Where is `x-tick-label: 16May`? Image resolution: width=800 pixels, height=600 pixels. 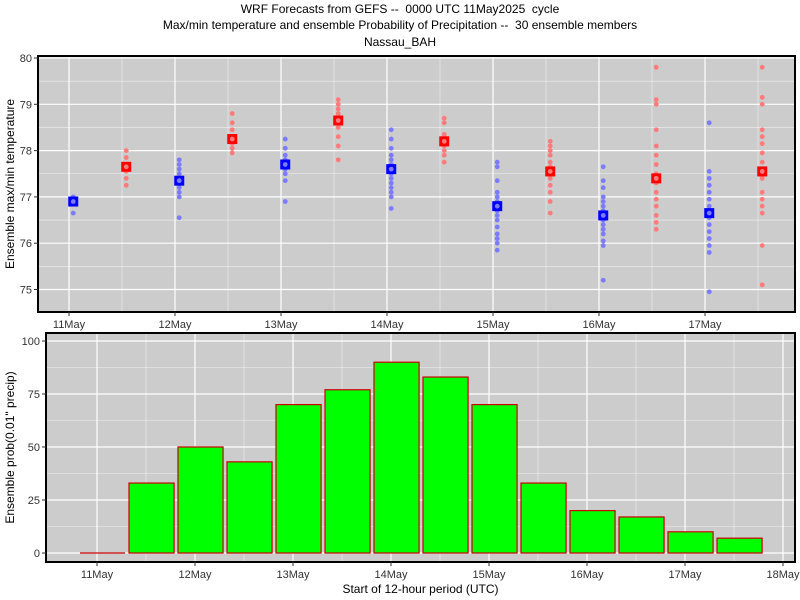
x-tick-label: 16May is located at coordinates (599, 325).